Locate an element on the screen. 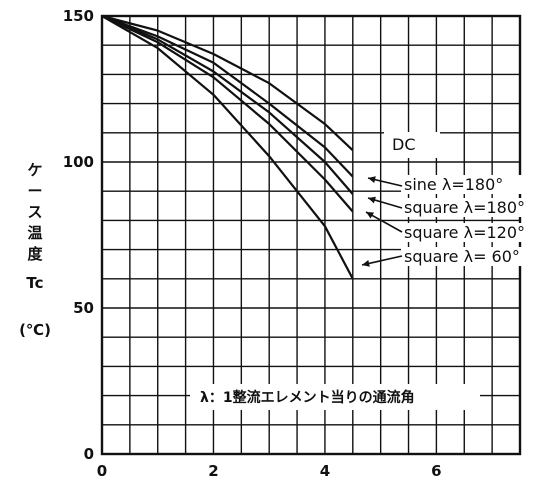 The width and height of the screenshot is (539, 486). x-tick-label: 0 is located at coordinates (102, 471).